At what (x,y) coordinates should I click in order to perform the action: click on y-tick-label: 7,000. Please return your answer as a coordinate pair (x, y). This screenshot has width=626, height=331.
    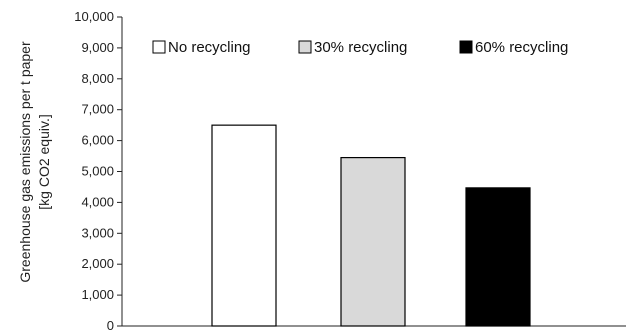
    Looking at the image, I should click on (97, 109).